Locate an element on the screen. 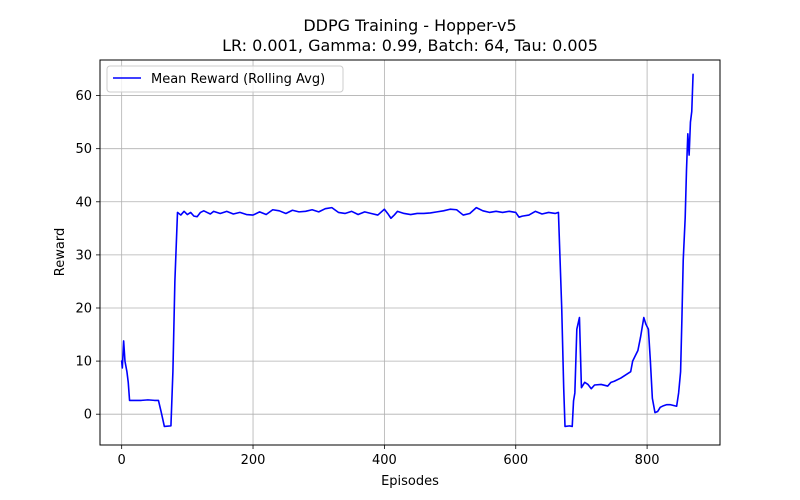  legend-box is located at coordinates (225, 79).